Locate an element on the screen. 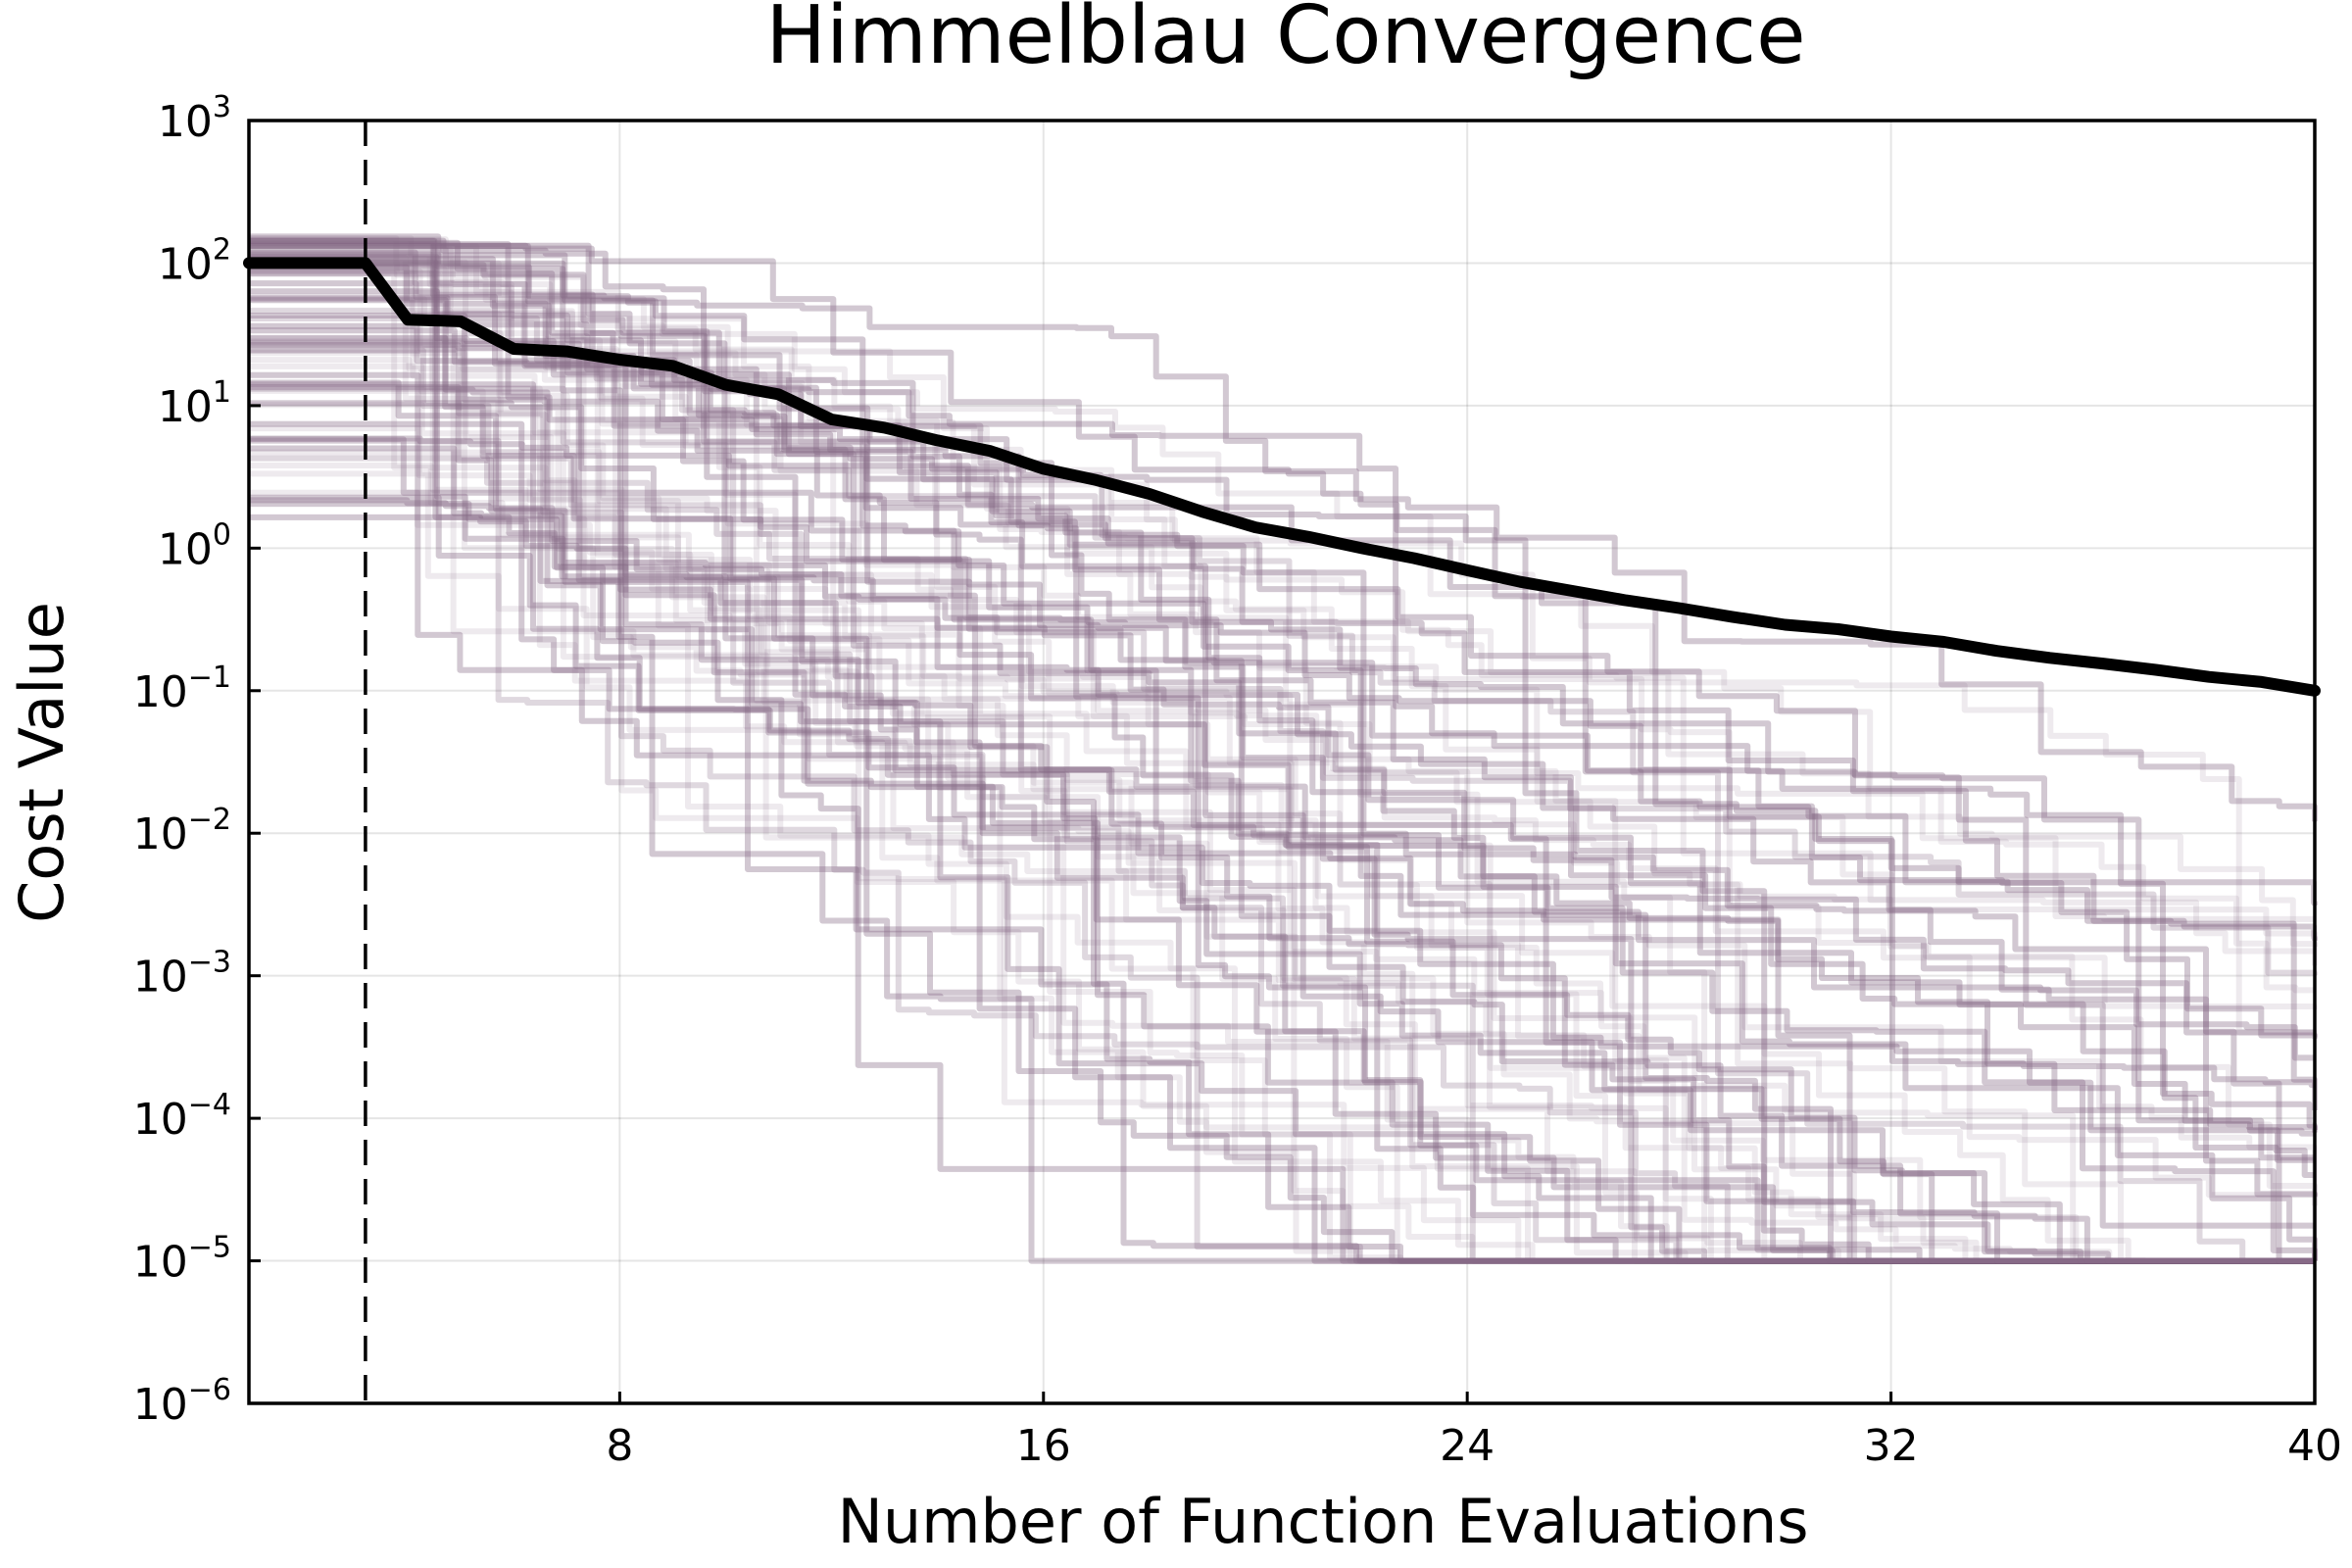 The height and width of the screenshot is (1568, 2352). x-tick-label-40: 40 is located at coordinates (2314, 1446).